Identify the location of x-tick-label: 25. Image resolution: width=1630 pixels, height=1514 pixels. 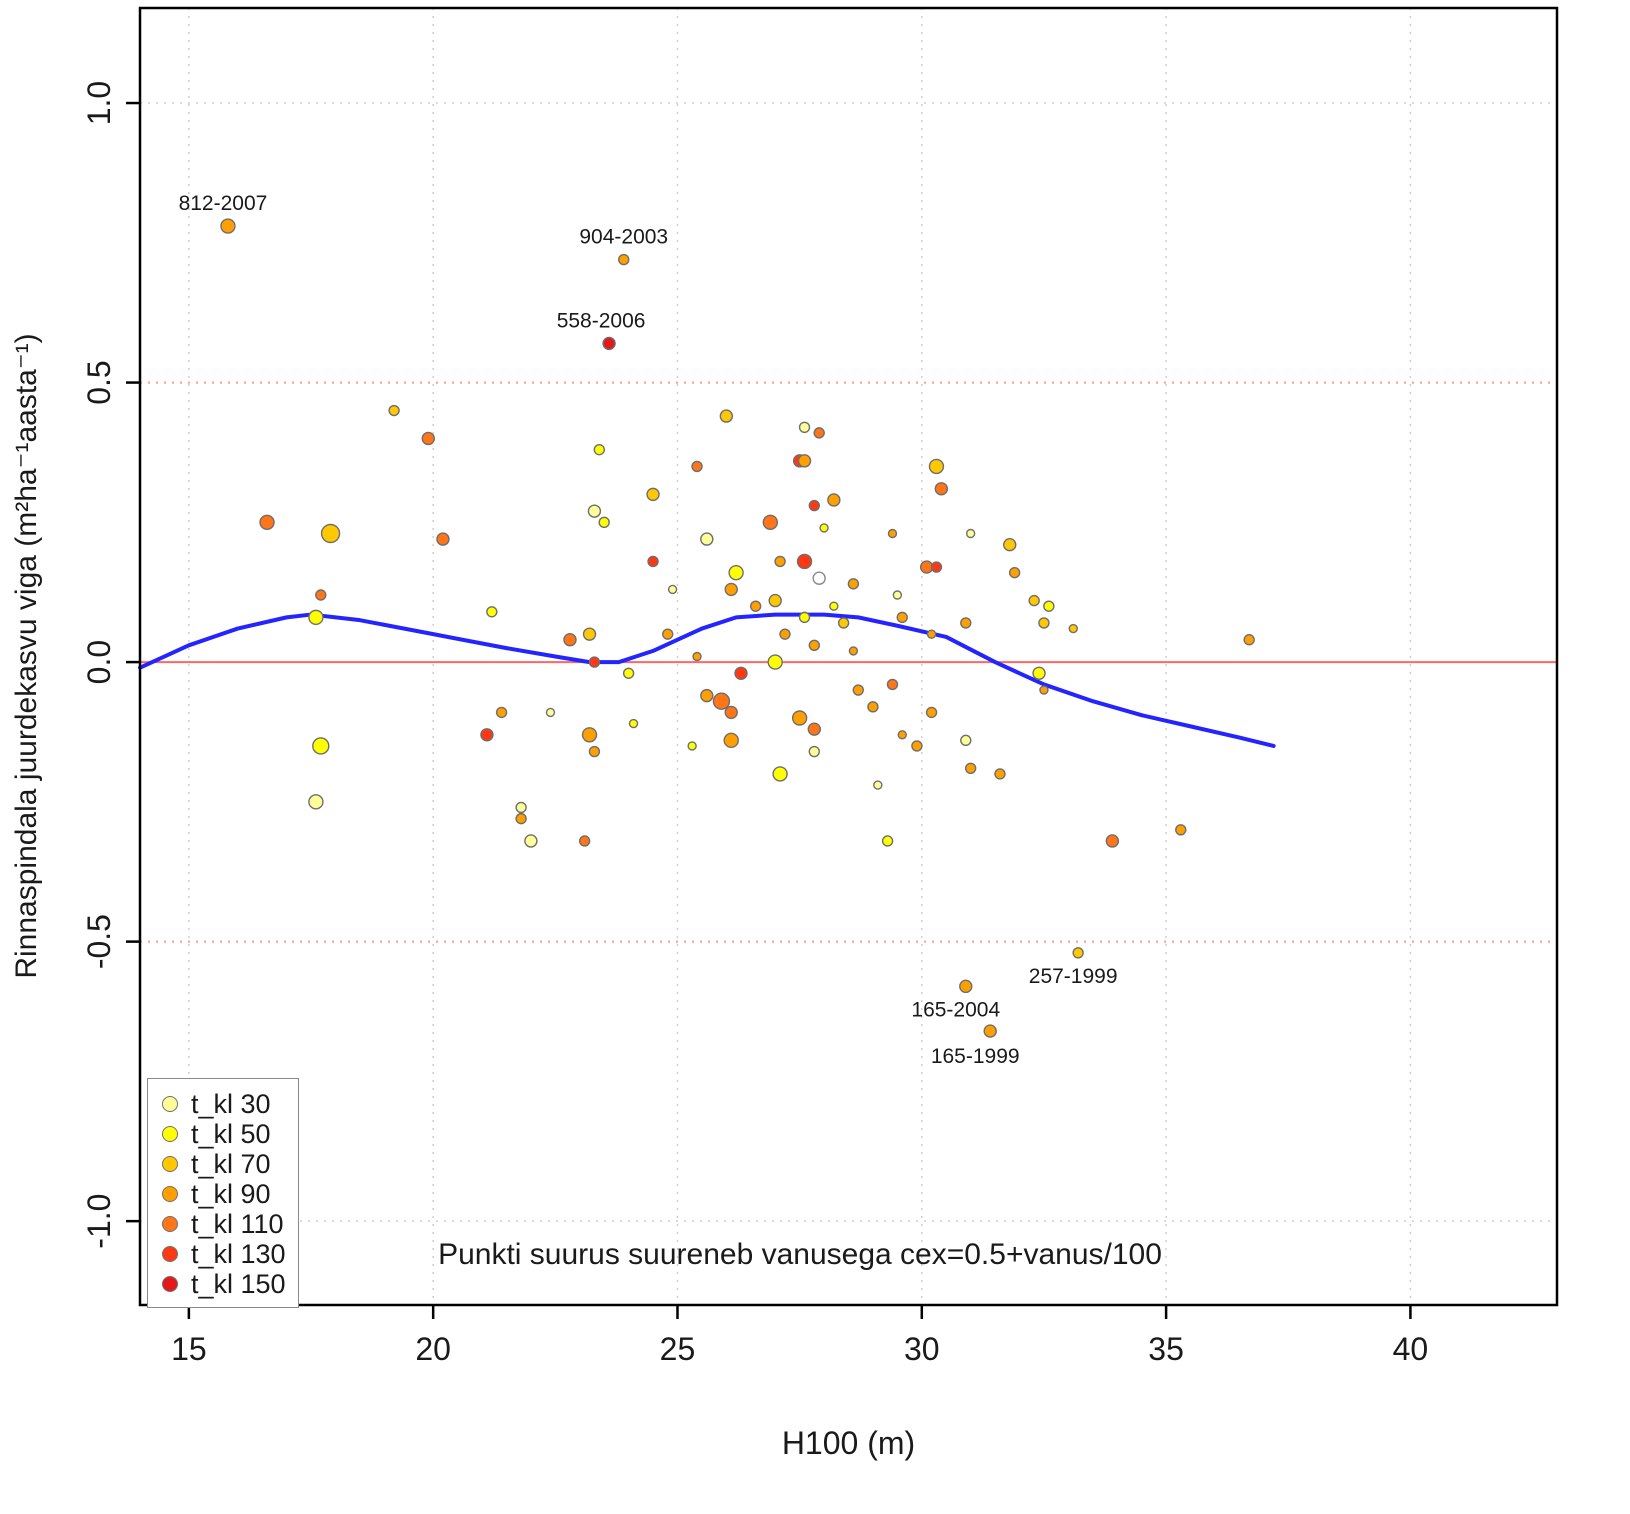
(678, 1349).